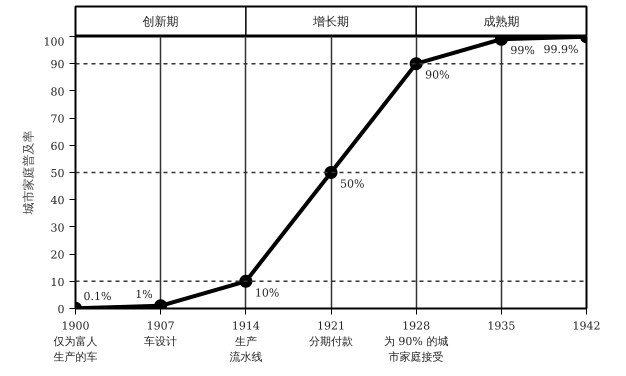  Describe the element at coordinates (61, 309) in the screenshot. I see `y-tick-label: 0` at that location.